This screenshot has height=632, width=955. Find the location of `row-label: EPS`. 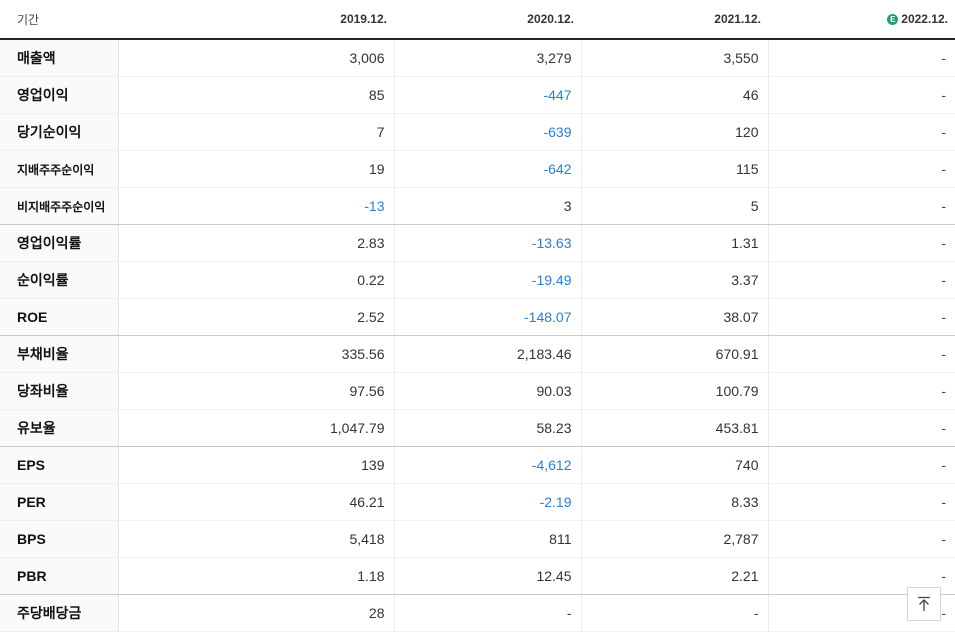

row-label: EPS is located at coordinates (59, 465).